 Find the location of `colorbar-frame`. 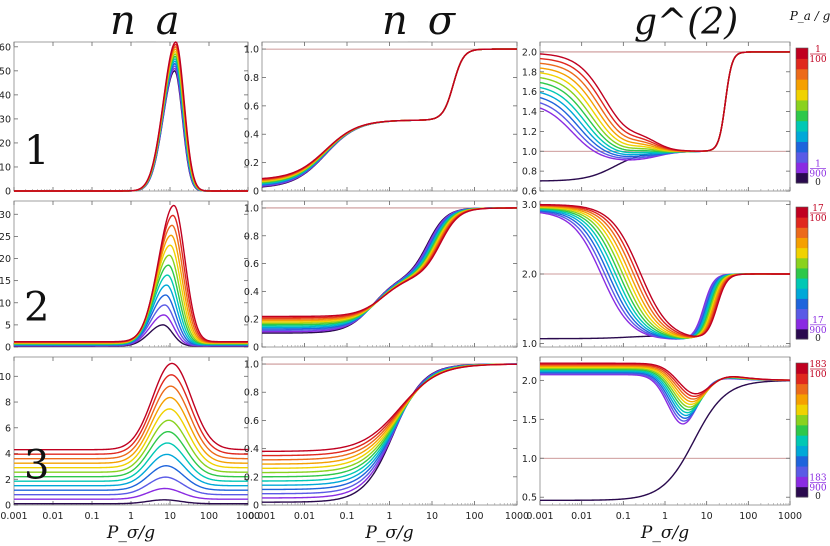

colorbar-frame is located at coordinates (802, 430).